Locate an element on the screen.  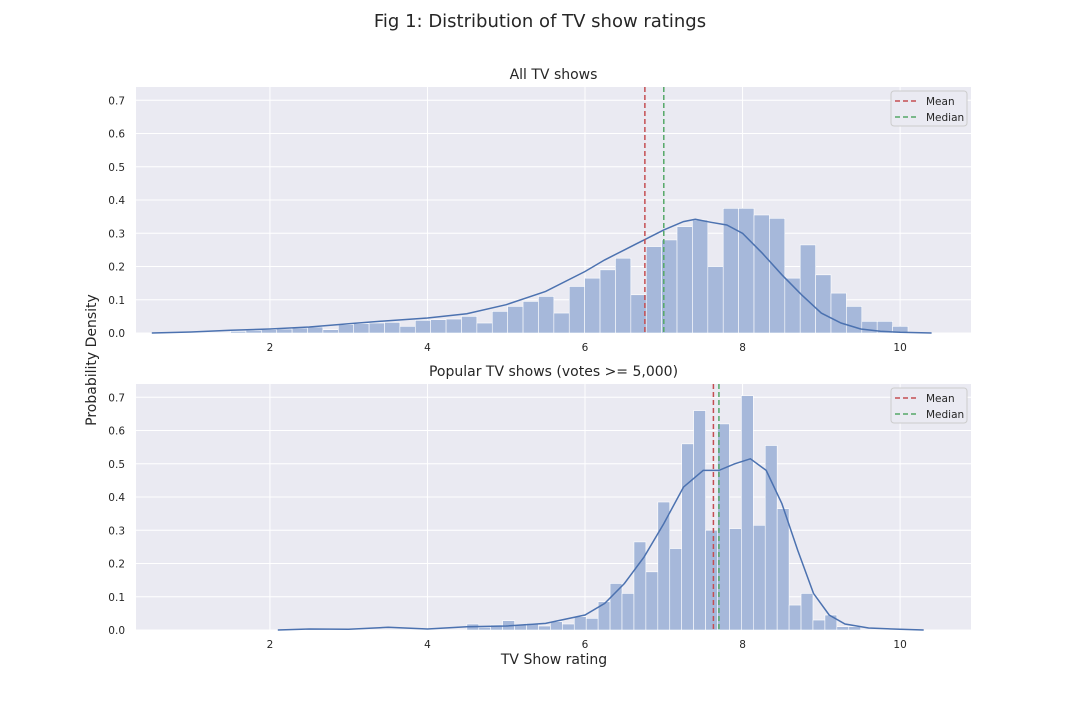
y-tick-label: 0.4 is located at coordinates (116, 498).